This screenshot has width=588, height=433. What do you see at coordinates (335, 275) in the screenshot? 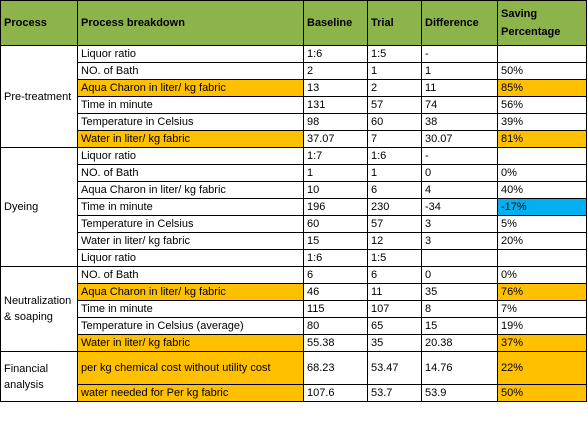
I see `baseline-cell: 6` at bounding box center [335, 275].